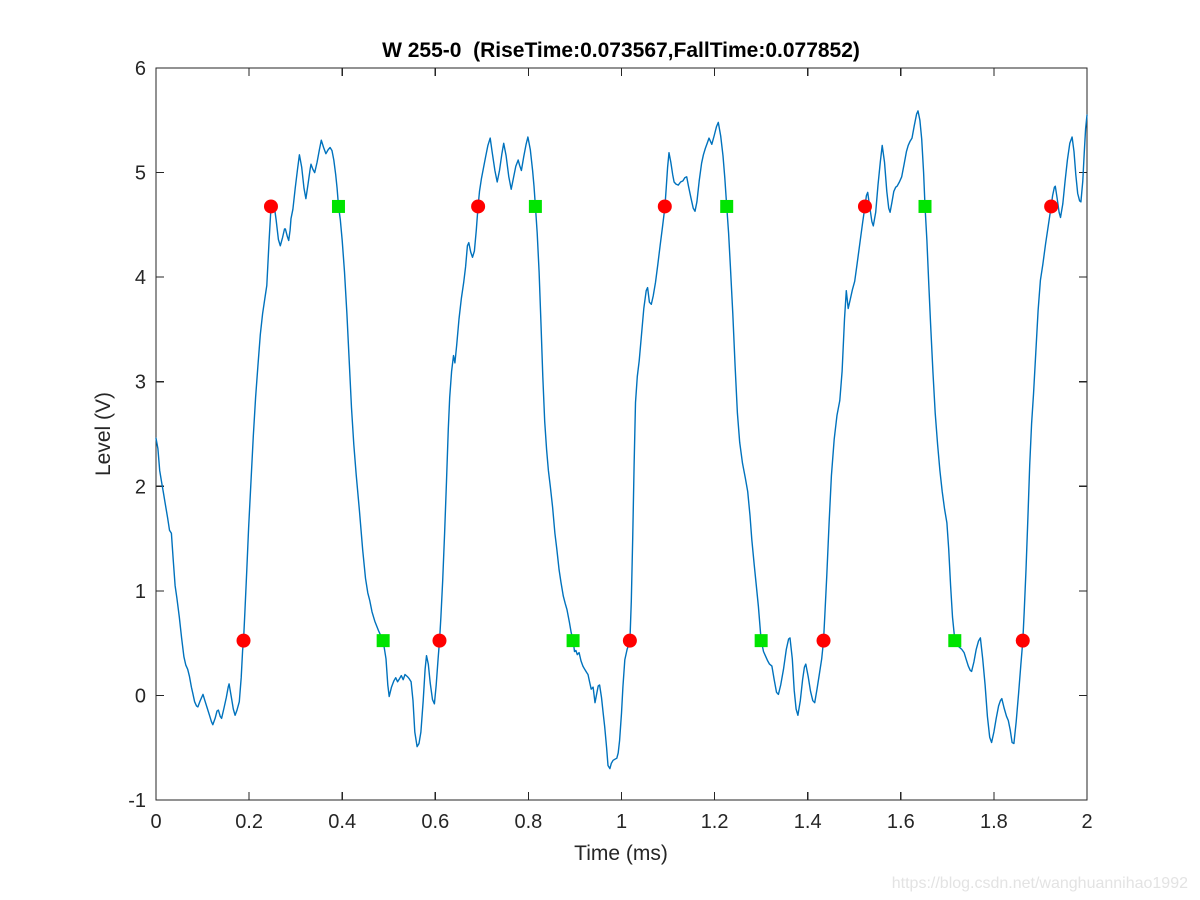  I want to click on y-tick-label: 5, so click(140, 174).